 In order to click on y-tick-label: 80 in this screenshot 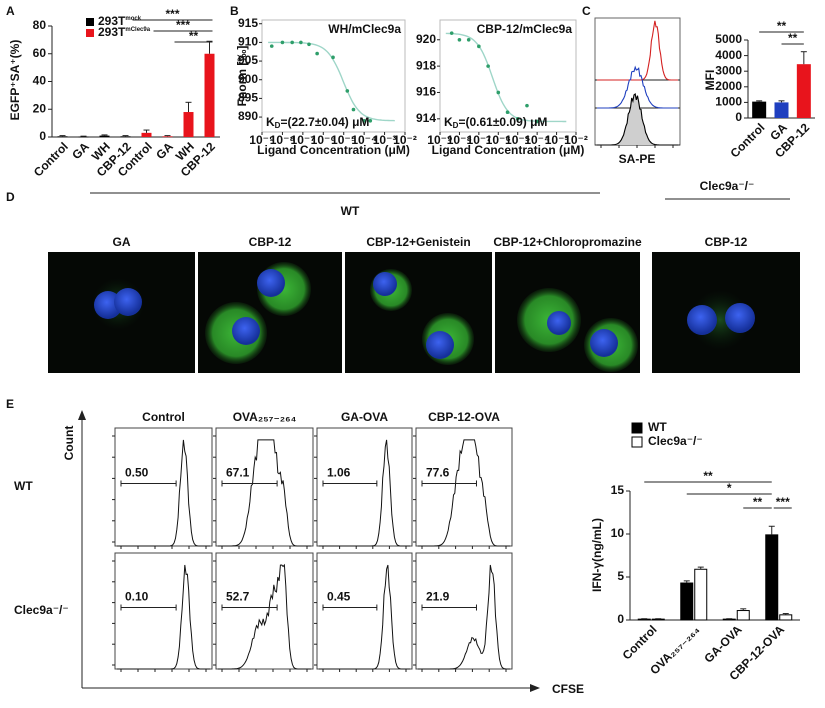, I will do `click(40, 25)`.